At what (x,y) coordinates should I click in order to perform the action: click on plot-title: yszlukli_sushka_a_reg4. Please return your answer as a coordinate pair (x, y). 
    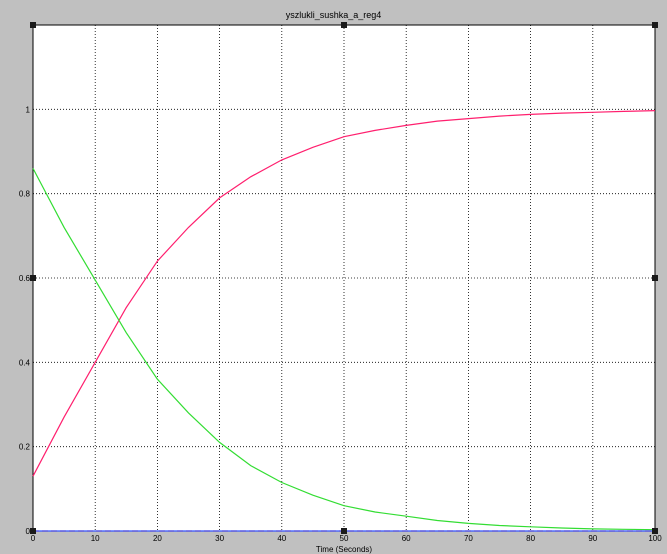
    Looking at the image, I should click on (333, 15).